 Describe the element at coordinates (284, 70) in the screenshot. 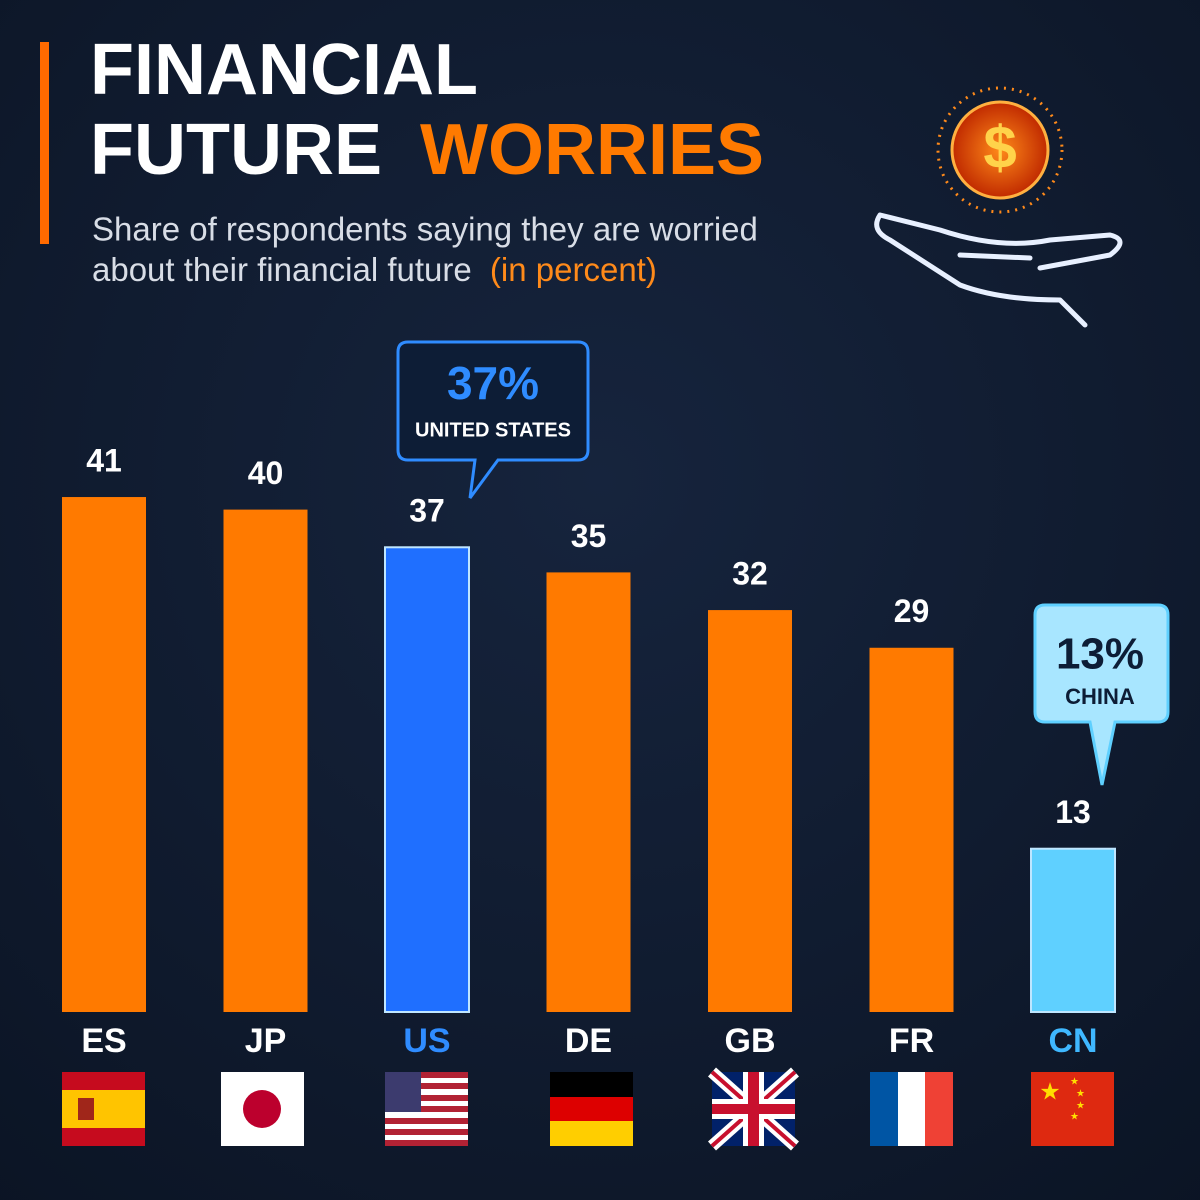

I see `title-line: FINANCIAL` at that location.